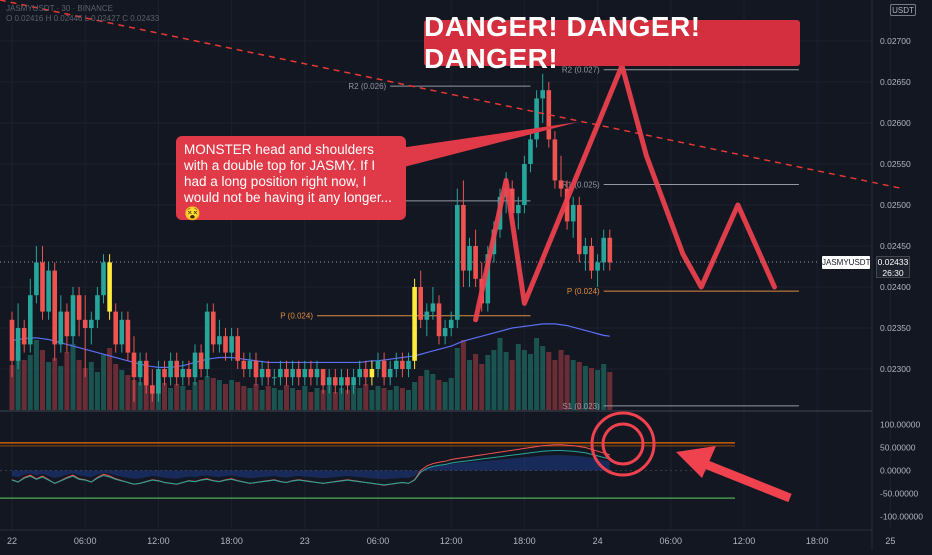  Describe the element at coordinates (744, 541) in the screenshot. I see `time-tick-label: 12:00` at that location.